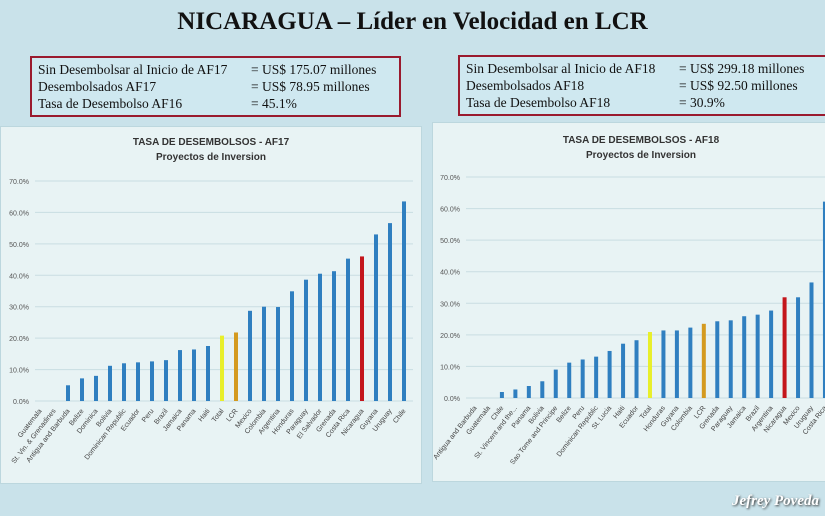  I want to click on bar-dominica, so click(96, 388).